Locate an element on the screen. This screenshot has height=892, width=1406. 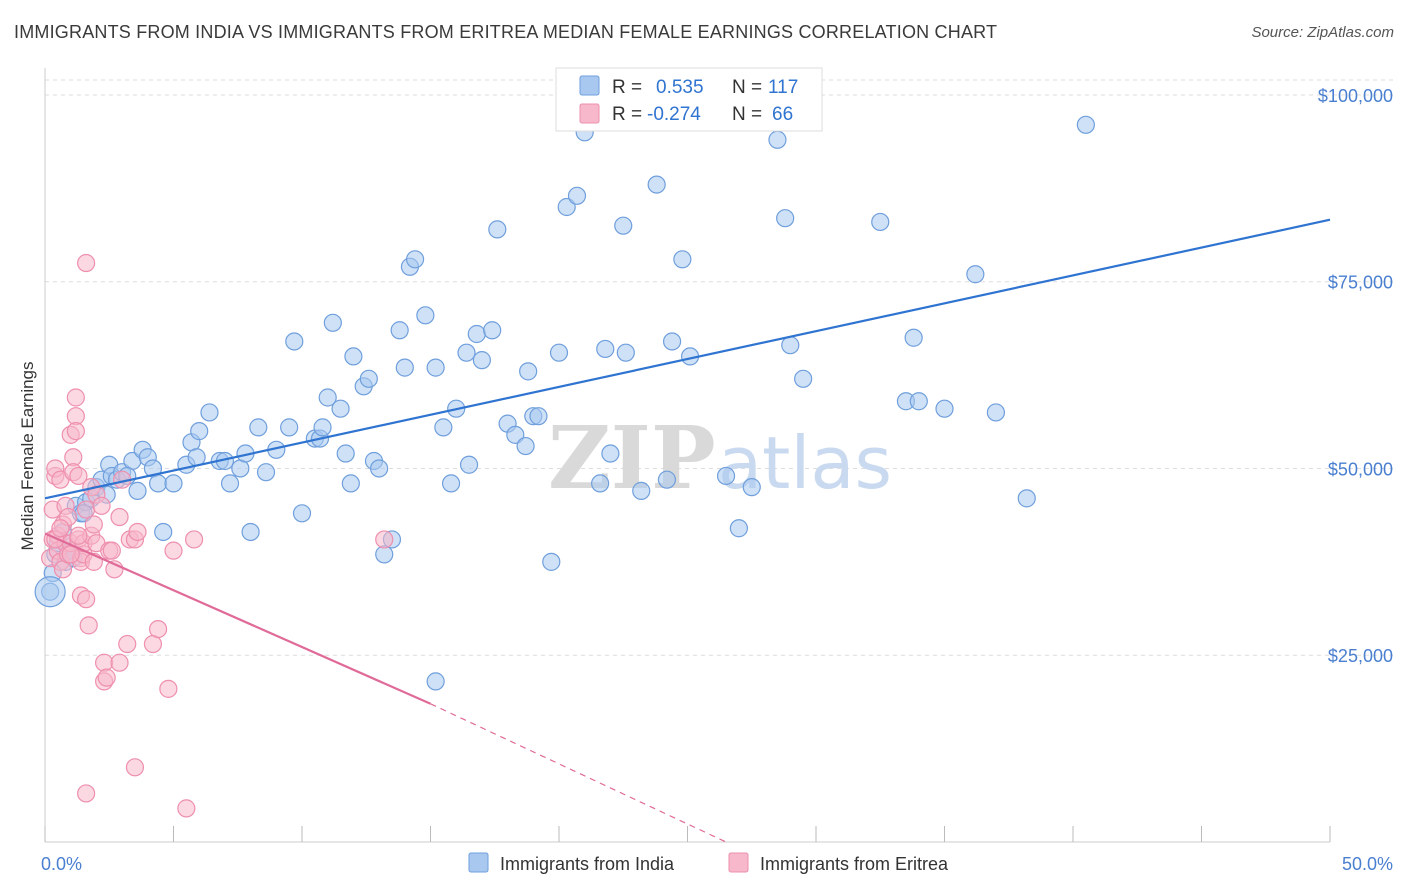
y-tick-label: $25,000 is located at coordinates (1360, 656).